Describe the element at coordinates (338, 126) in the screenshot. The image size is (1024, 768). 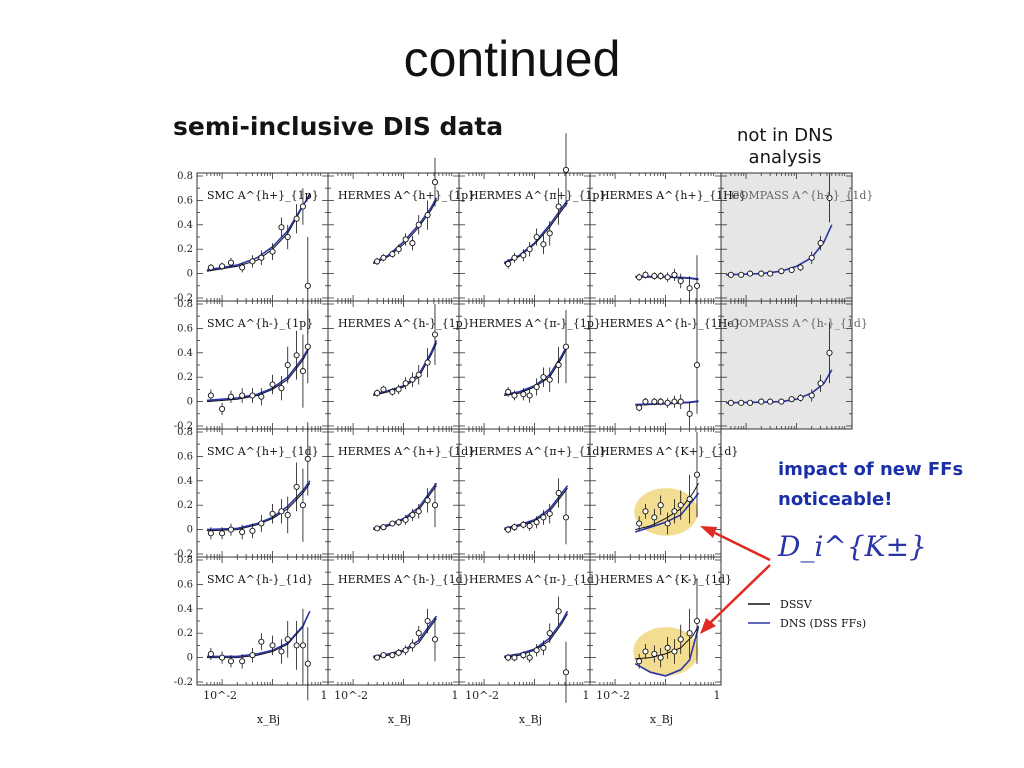
I see `section-title: semi-inclusive DIS data` at that location.